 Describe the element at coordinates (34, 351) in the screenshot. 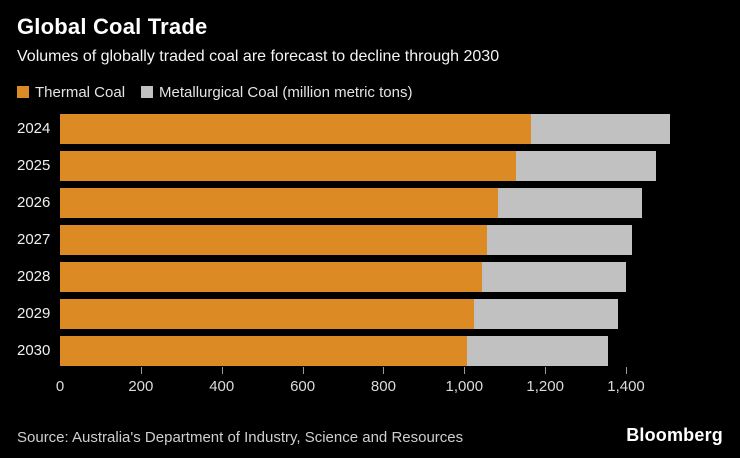

I see `year-label: 2030` at that location.